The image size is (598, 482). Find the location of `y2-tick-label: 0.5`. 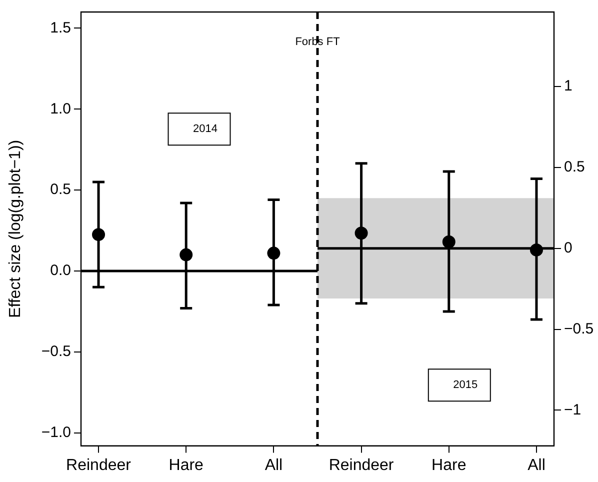

y2-tick-label: 0.5 is located at coordinates (574, 167).